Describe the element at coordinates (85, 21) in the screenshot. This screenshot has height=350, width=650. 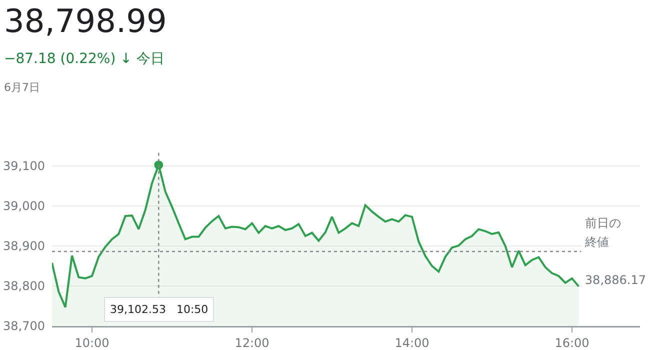
I see `chart-title: 38,798.99` at that location.